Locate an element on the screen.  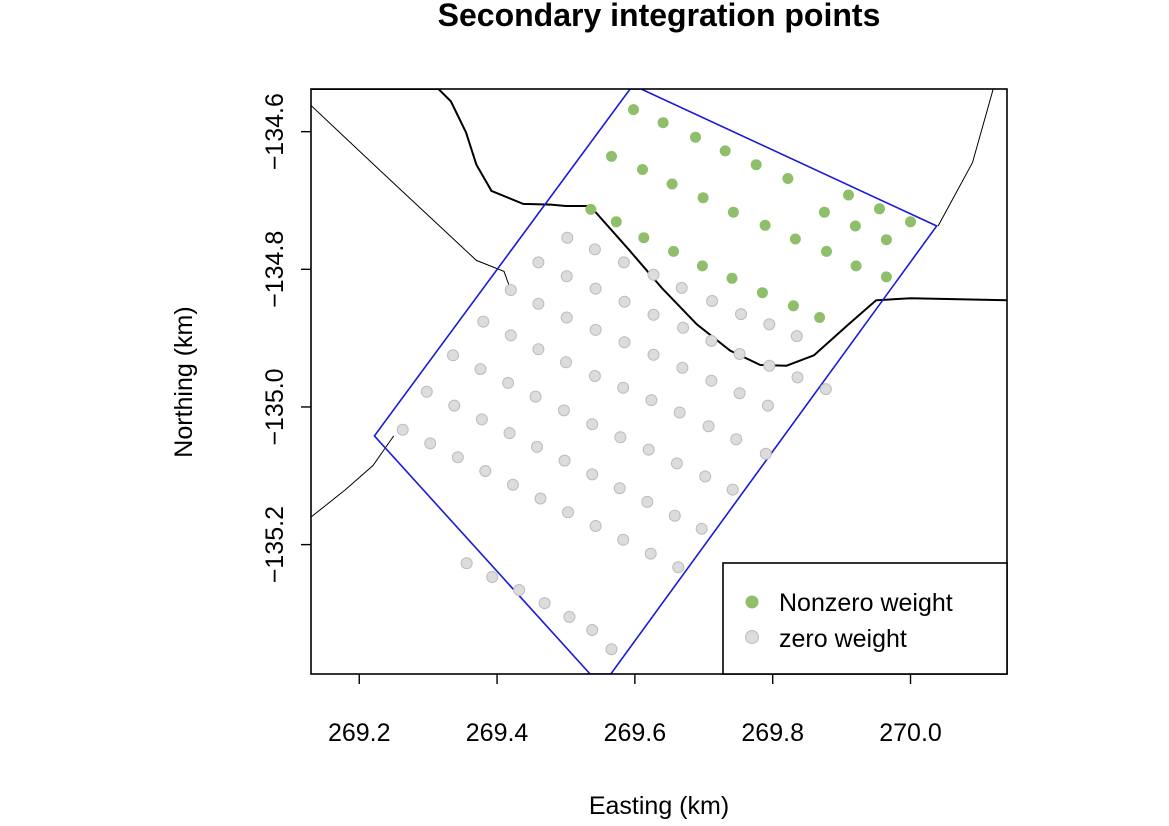
legend-box is located at coordinates (865, 618).